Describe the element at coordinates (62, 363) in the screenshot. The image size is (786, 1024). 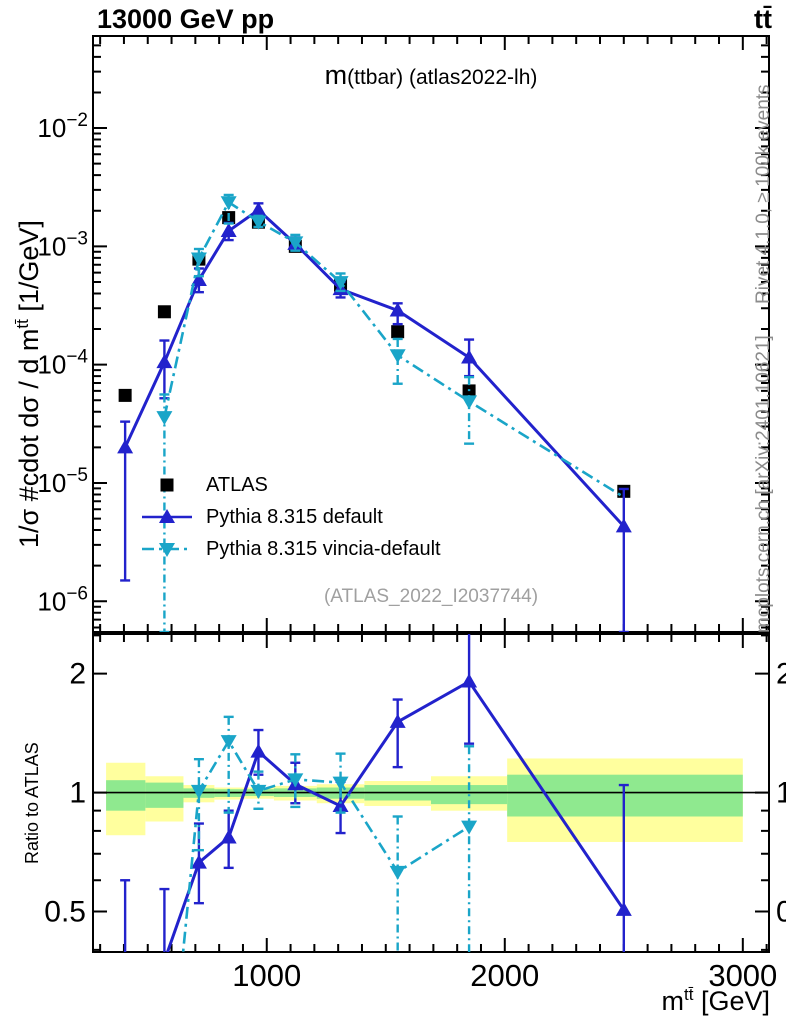
I see `y-tick-label: 10⁻⁴` at that location.